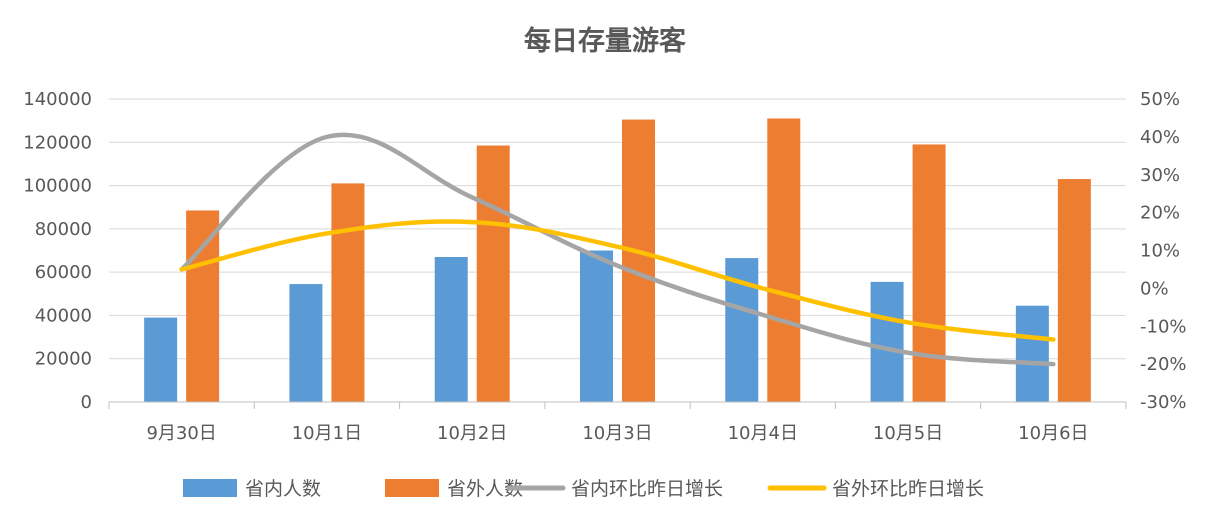 Image resolution: width=1210 pixels, height=527 pixels. Describe the element at coordinates (1163, 364) in the screenshot. I see `y2-tick-label: -20%` at that location.